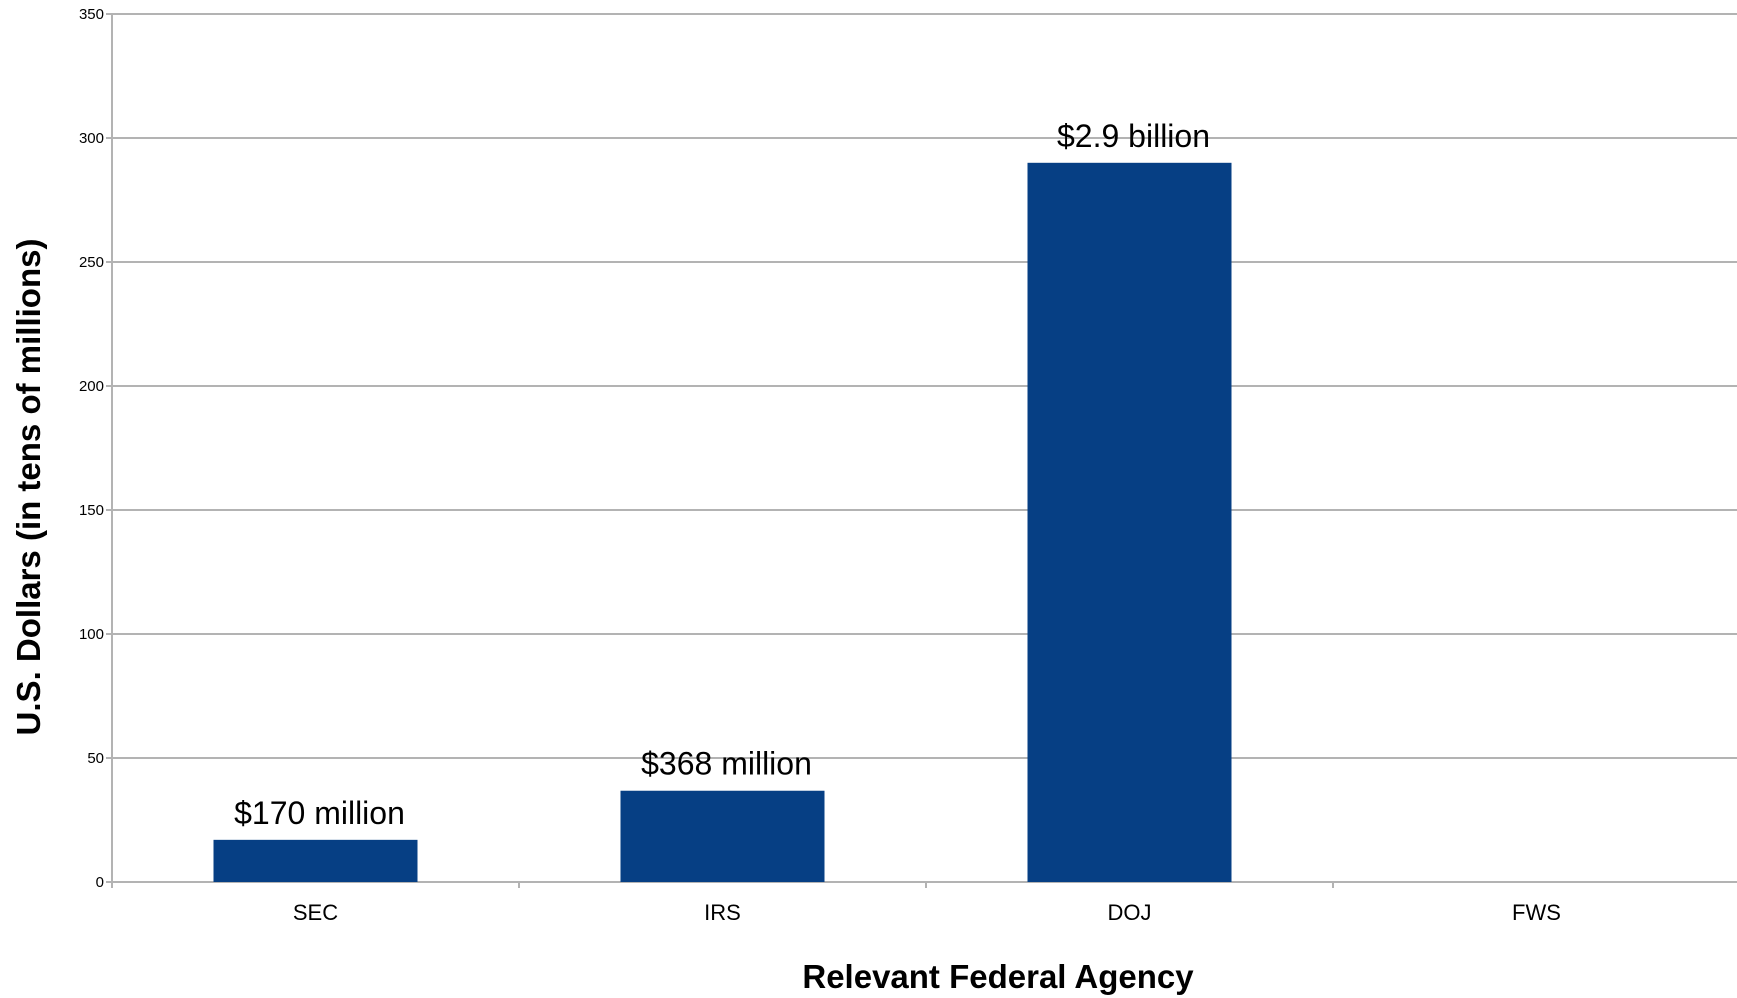 This screenshot has width=1737, height=998. I want to click on x-tick-label-irs: IRS, so click(722, 912).